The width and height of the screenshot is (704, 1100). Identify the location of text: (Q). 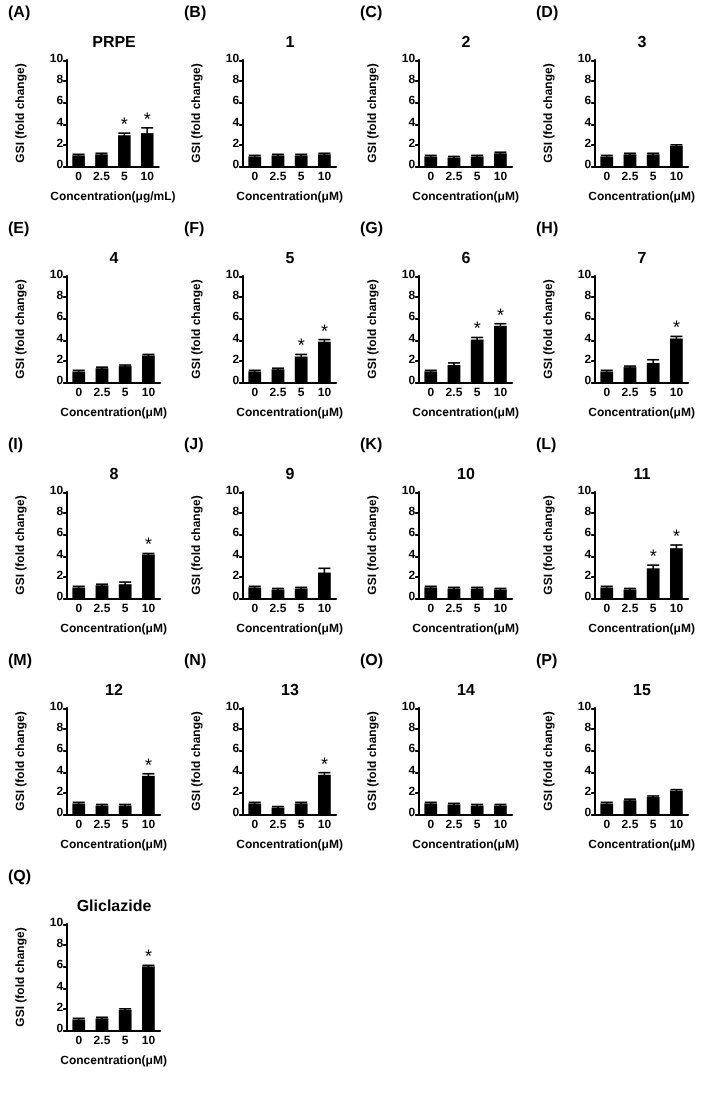
(20, 876).